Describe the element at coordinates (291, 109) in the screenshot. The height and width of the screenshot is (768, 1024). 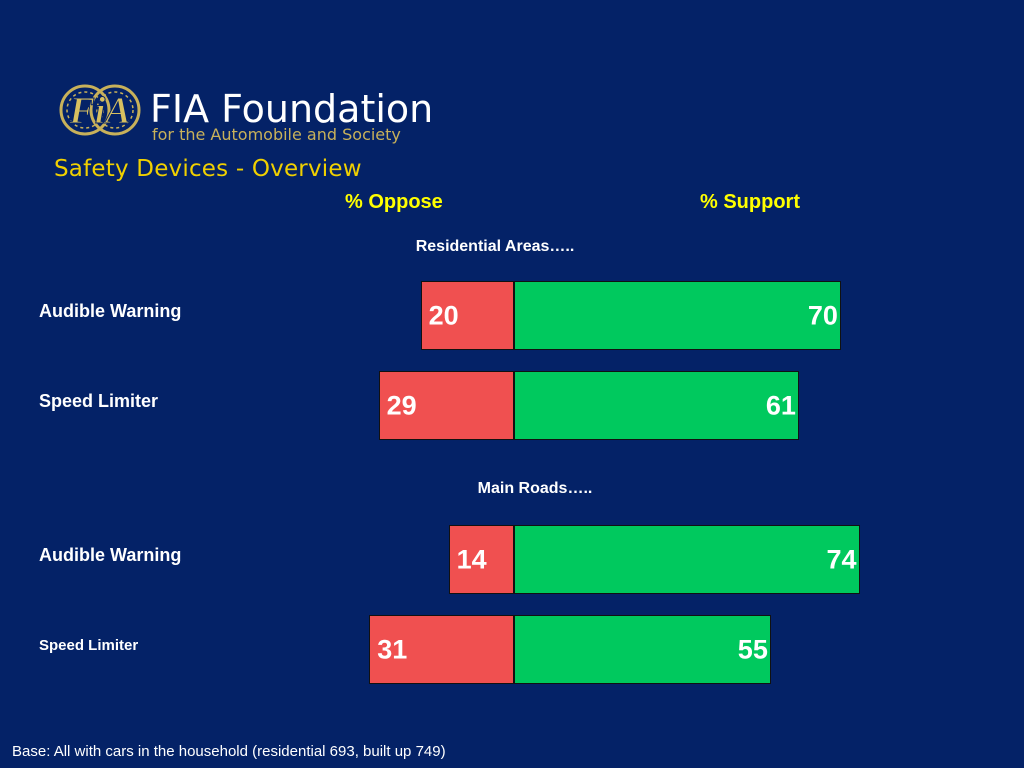
I see `logo-title: FIA Foundation` at that location.